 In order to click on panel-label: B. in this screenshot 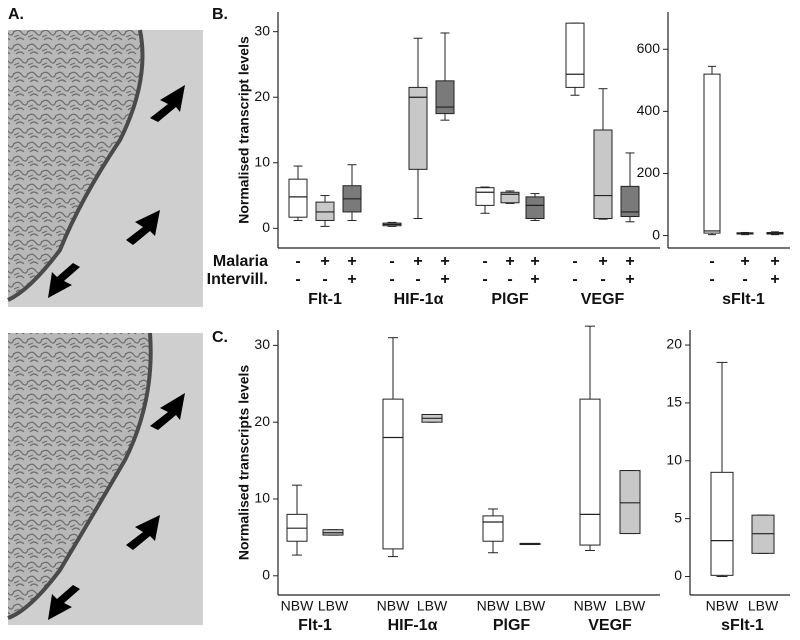, I will do `click(220, 14)`.